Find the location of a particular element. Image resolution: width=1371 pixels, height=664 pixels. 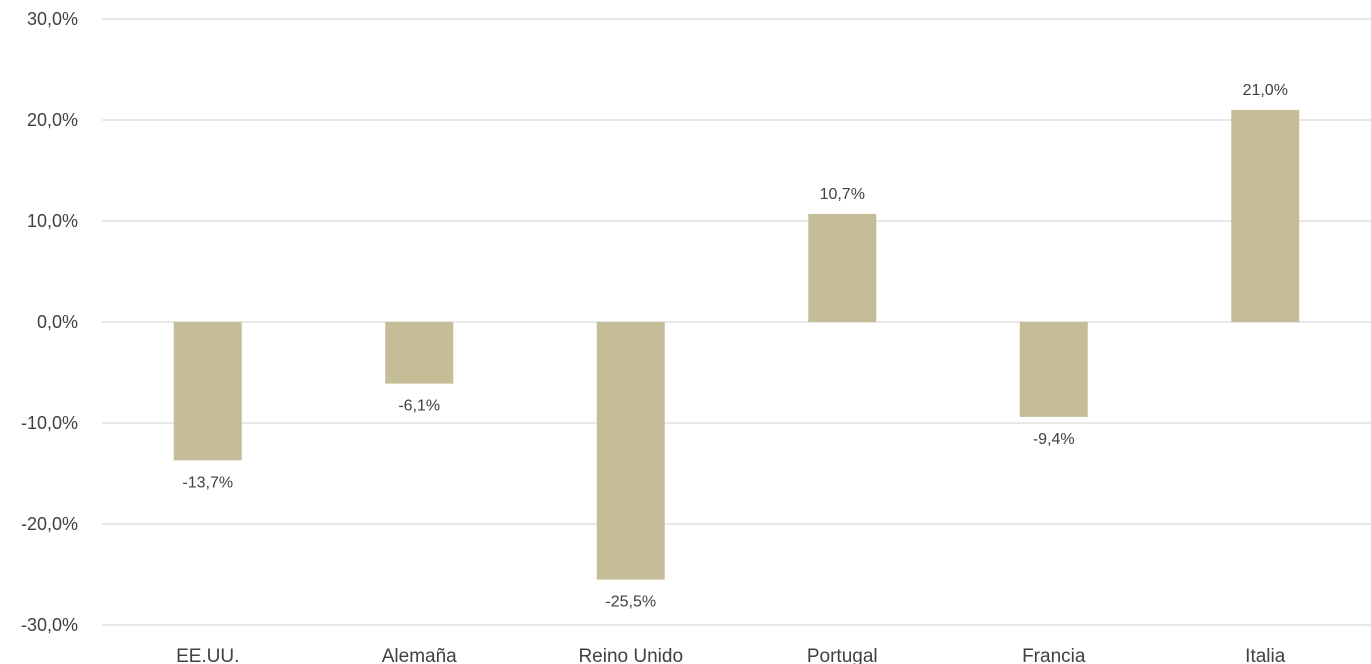

y-tick-label: 20,0% is located at coordinates (52, 120).